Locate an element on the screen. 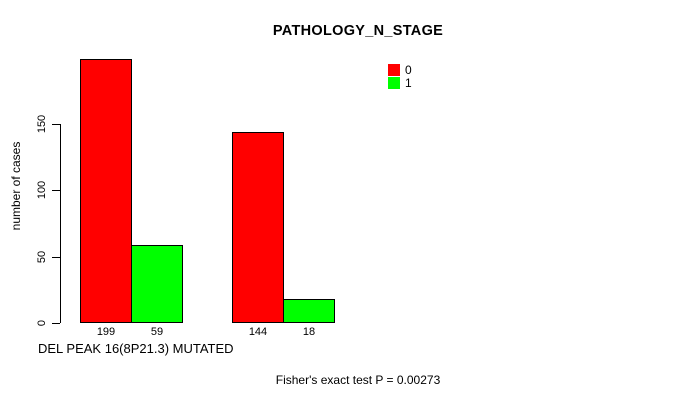 The width and height of the screenshot is (690, 400). legend-entry: 1 is located at coordinates (400, 83).